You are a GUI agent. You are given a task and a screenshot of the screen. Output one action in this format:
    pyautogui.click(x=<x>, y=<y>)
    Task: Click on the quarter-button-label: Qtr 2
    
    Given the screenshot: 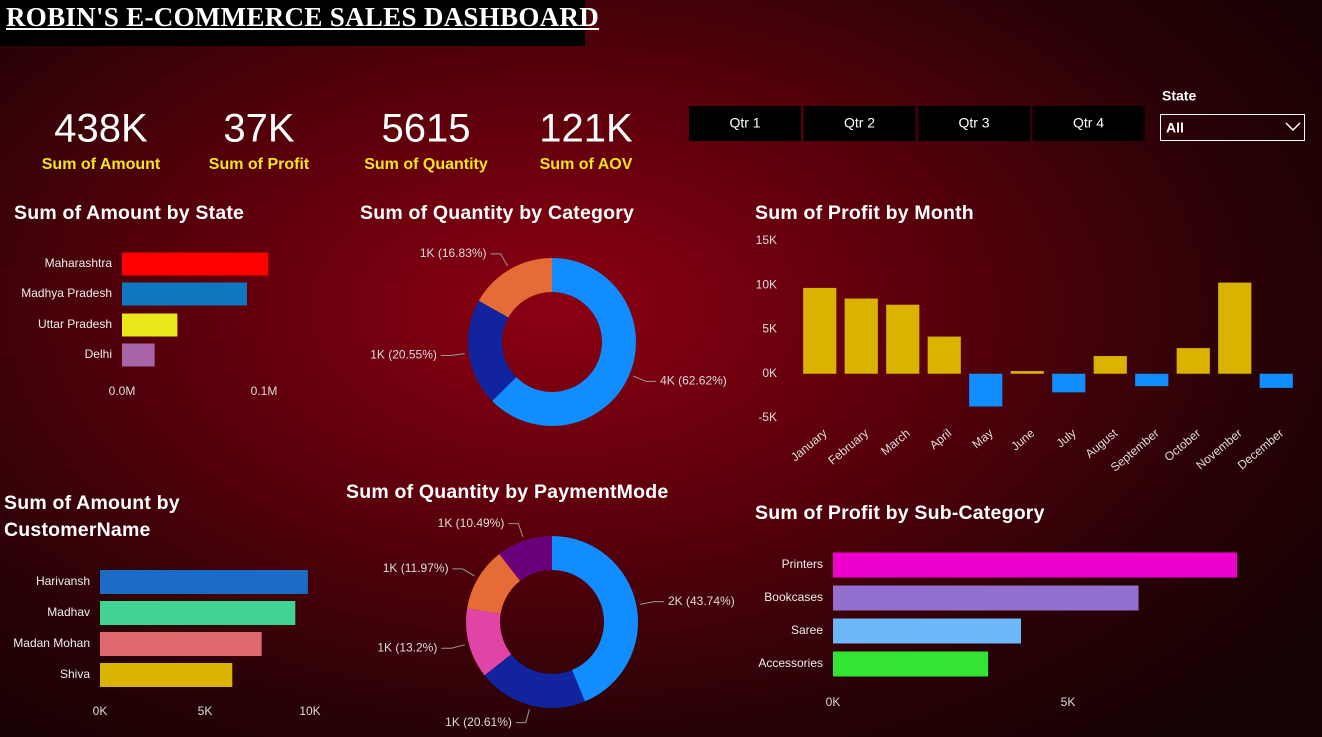 What is the action you would take?
    pyautogui.click(x=859, y=123)
    